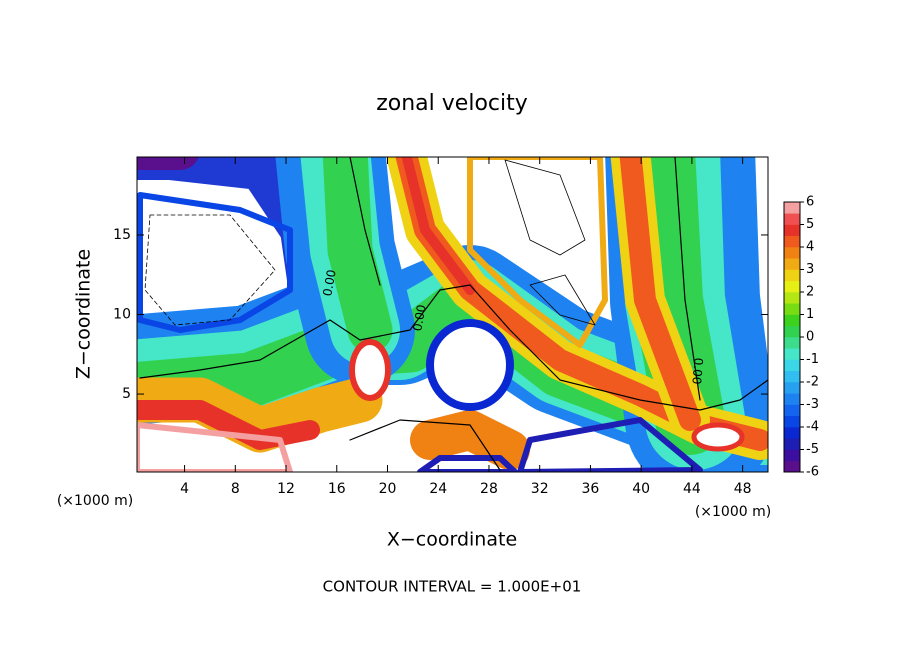  I want to click on colorbar-tick-label: 3, so click(810, 269).